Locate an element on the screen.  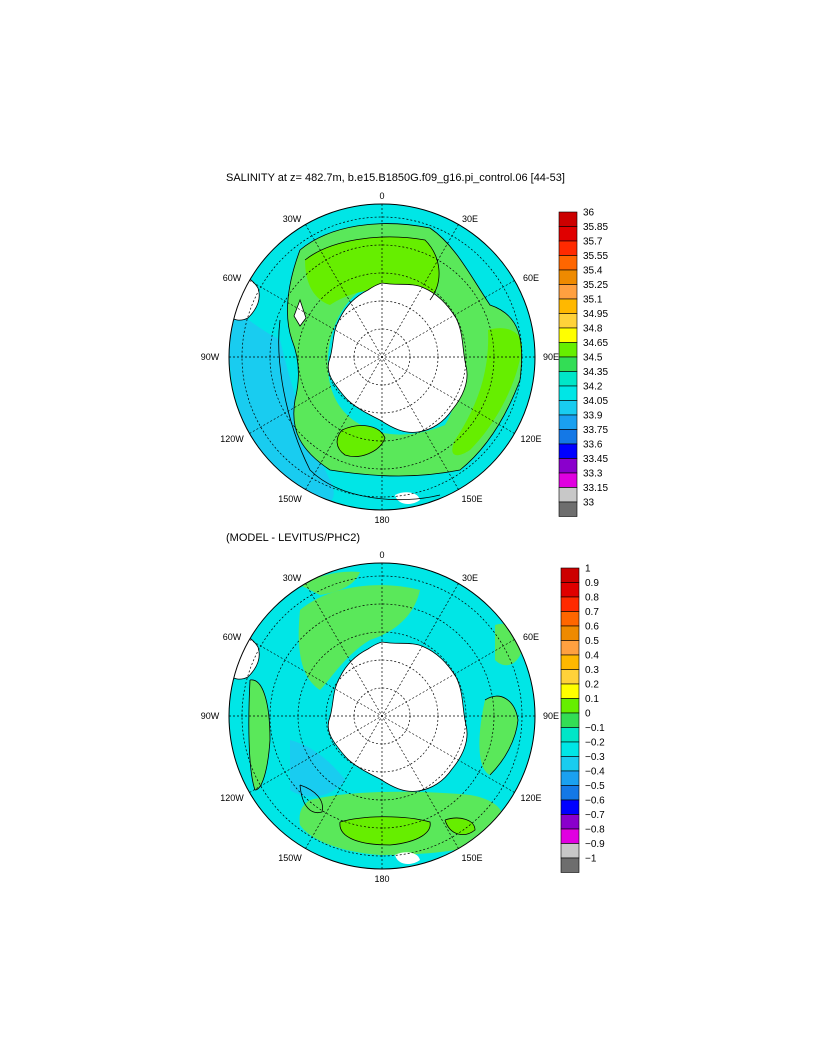
bottom-graticule is located at coordinates (382, 716).